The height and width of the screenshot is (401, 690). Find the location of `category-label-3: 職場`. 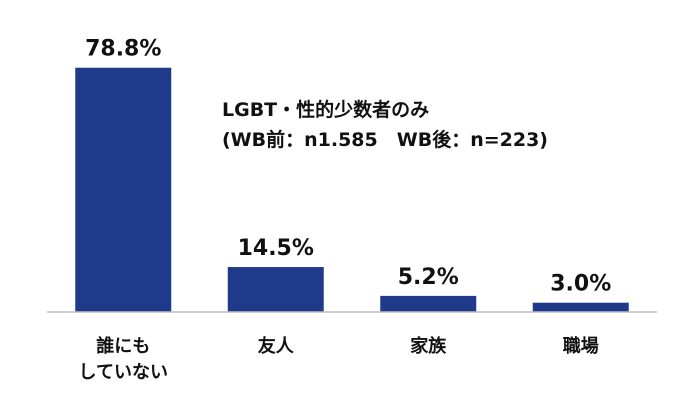

category-label-3: 職場 is located at coordinates (581, 346).